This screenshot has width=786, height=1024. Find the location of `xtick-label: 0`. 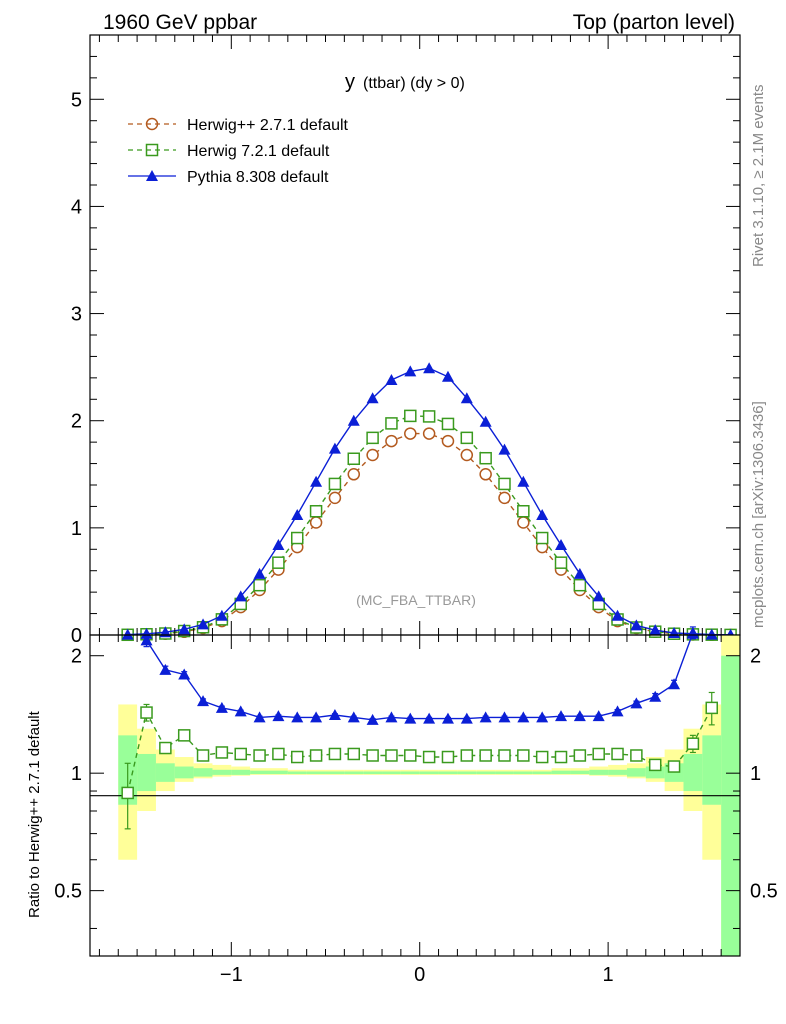

xtick-label: 0 is located at coordinates (419, 975).